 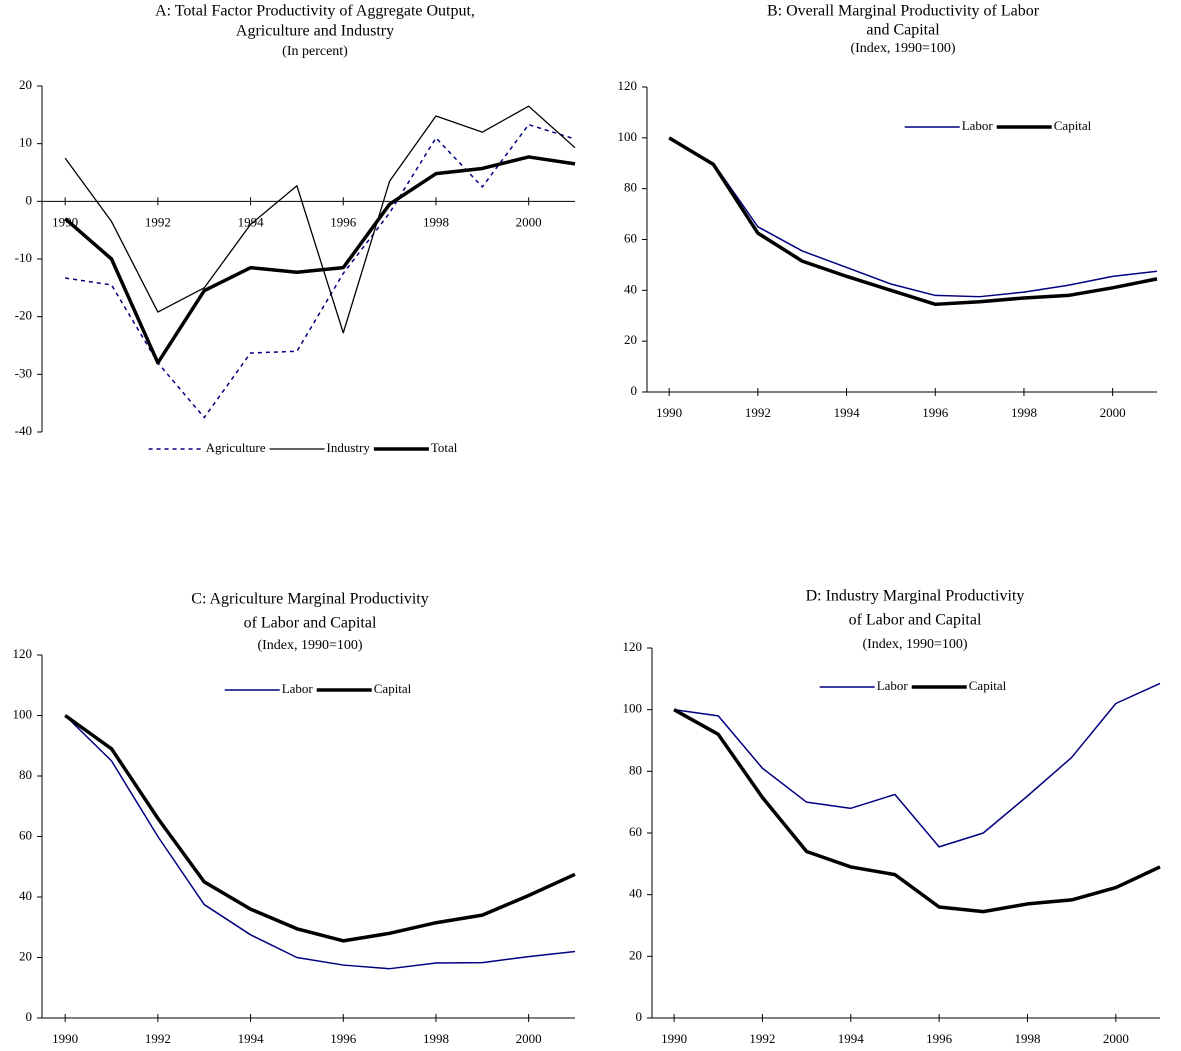 I want to click on chart-title: C: Agriculture Marginal Productivity, so click(x=309, y=599).